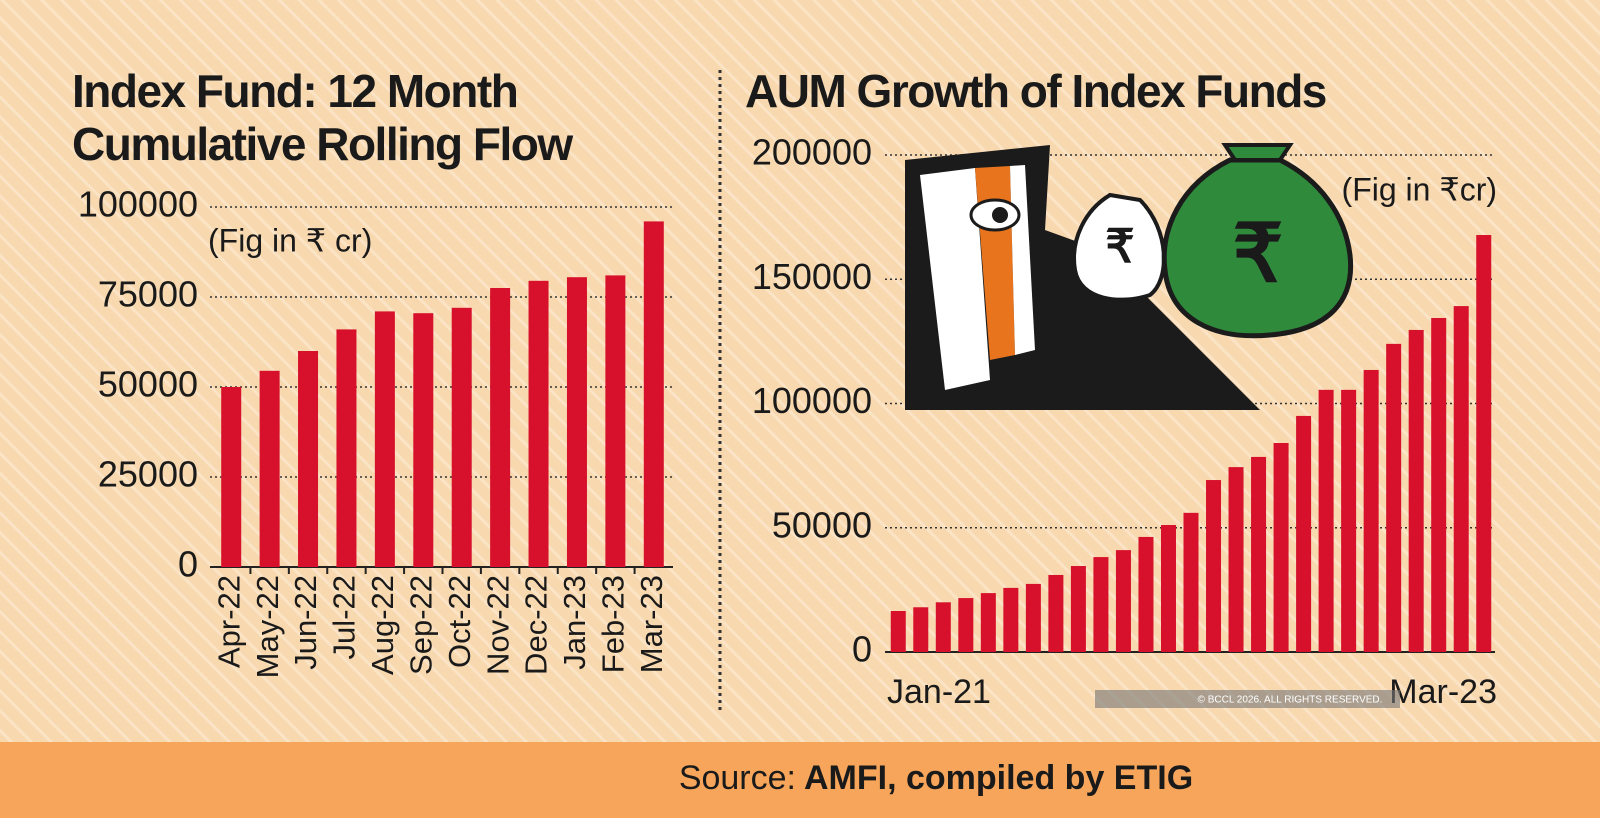 The width and height of the screenshot is (1600, 818). I want to click on y-tick-label: 200000, so click(812, 152).